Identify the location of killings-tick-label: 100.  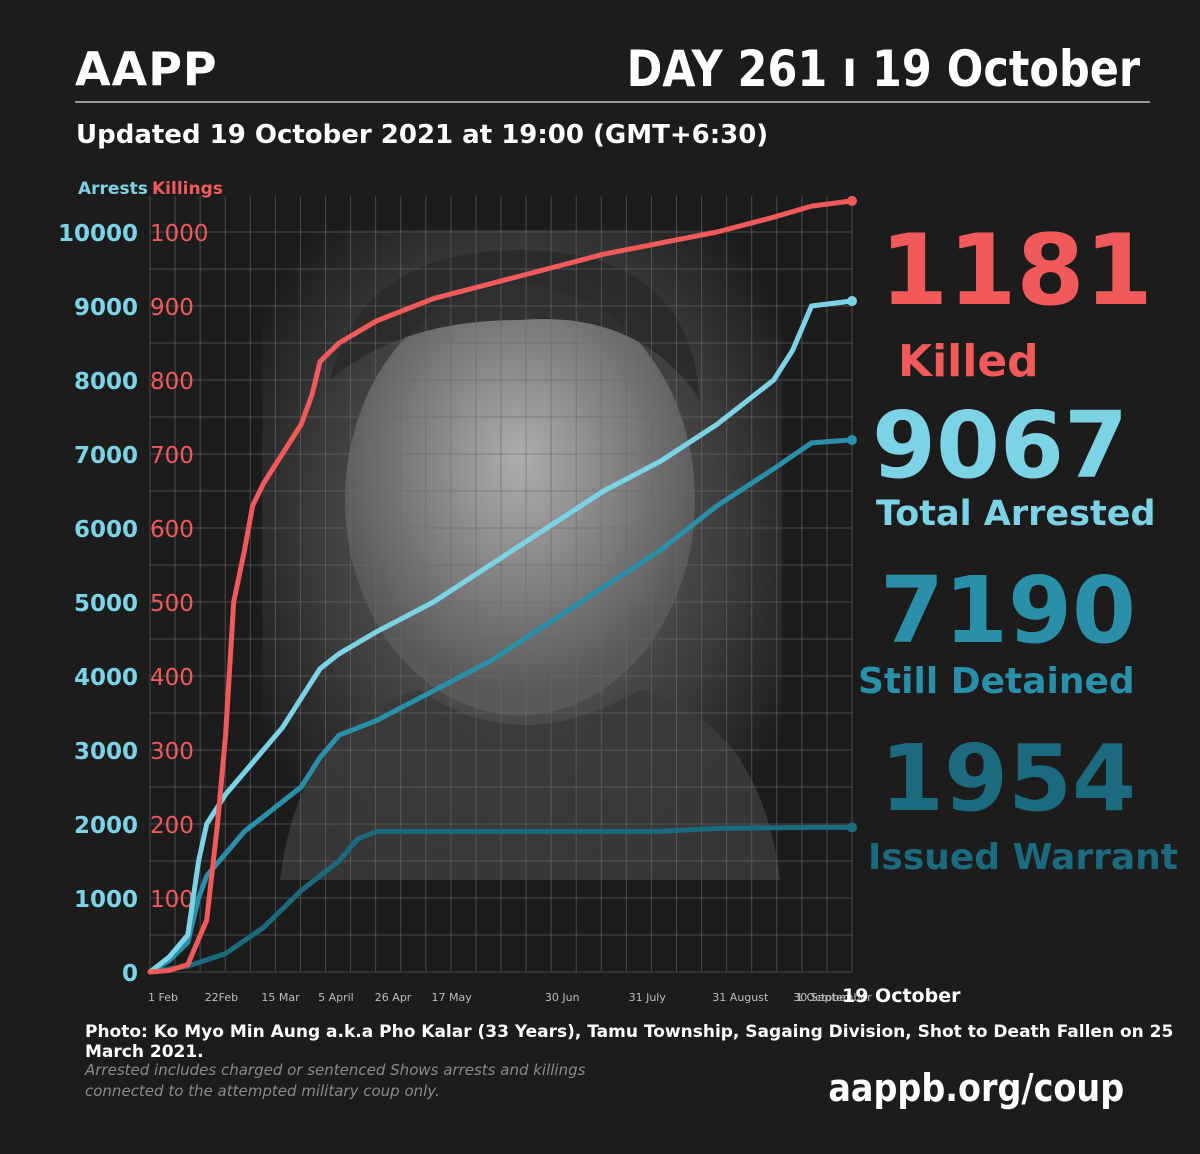
(172, 900).